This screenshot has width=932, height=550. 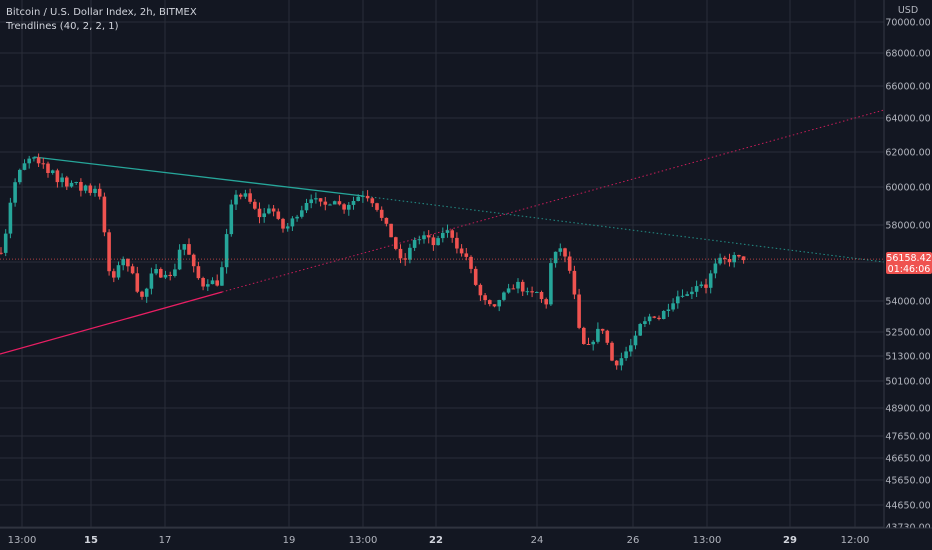 I want to click on price-tick-label: 46650.00, so click(x=907, y=459).